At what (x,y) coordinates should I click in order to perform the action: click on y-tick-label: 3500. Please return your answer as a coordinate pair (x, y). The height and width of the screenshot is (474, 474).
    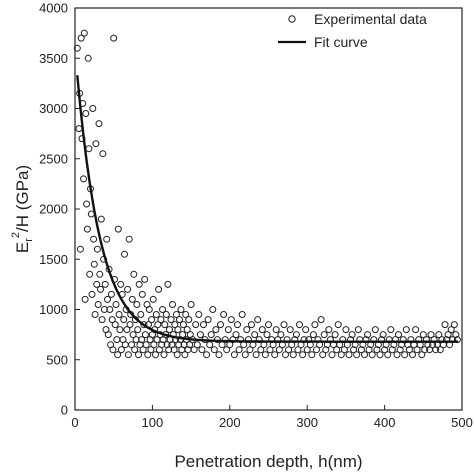
    Looking at the image, I should click on (53, 58).